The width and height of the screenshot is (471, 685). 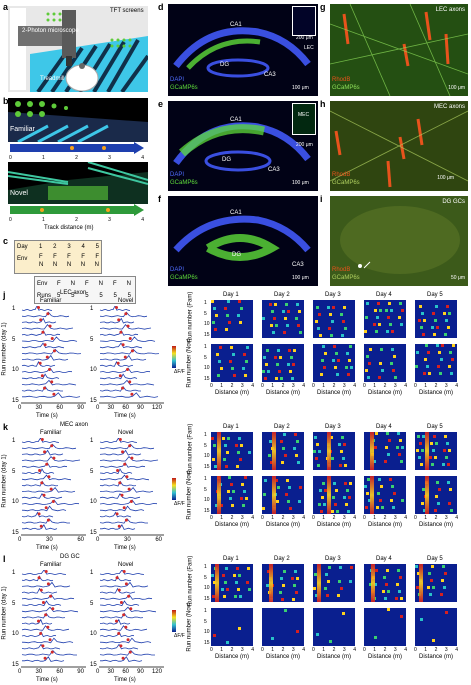 What do you see at coordinates (161, 7) in the screenshot?
I see `panel-label-d: d` at bounding box center [161, 7].